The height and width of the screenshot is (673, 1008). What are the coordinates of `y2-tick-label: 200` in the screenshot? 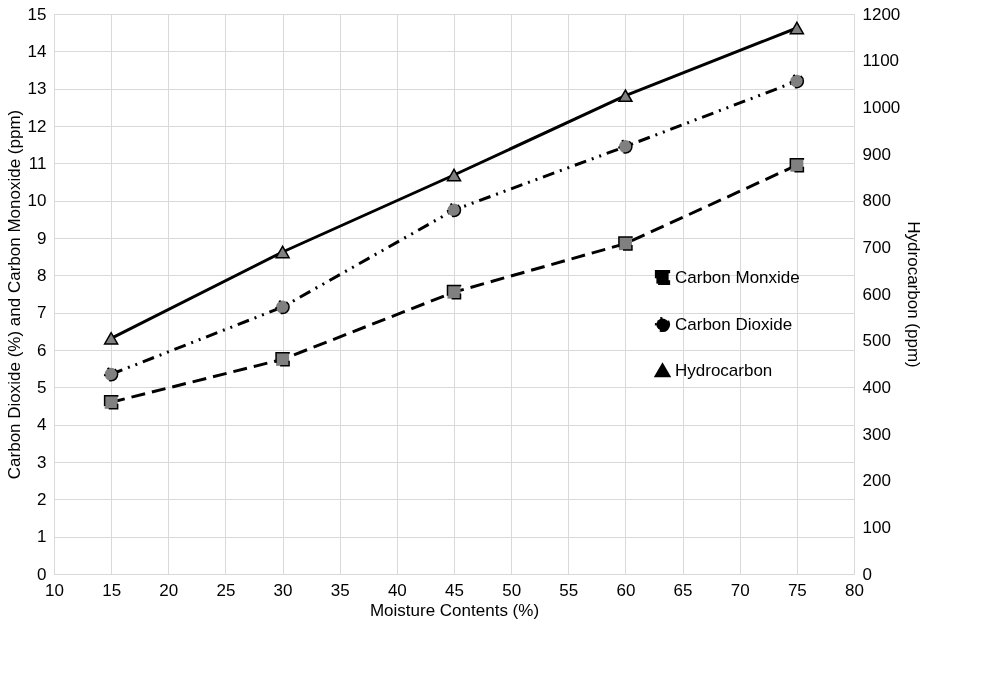 It's located at (876, 481).